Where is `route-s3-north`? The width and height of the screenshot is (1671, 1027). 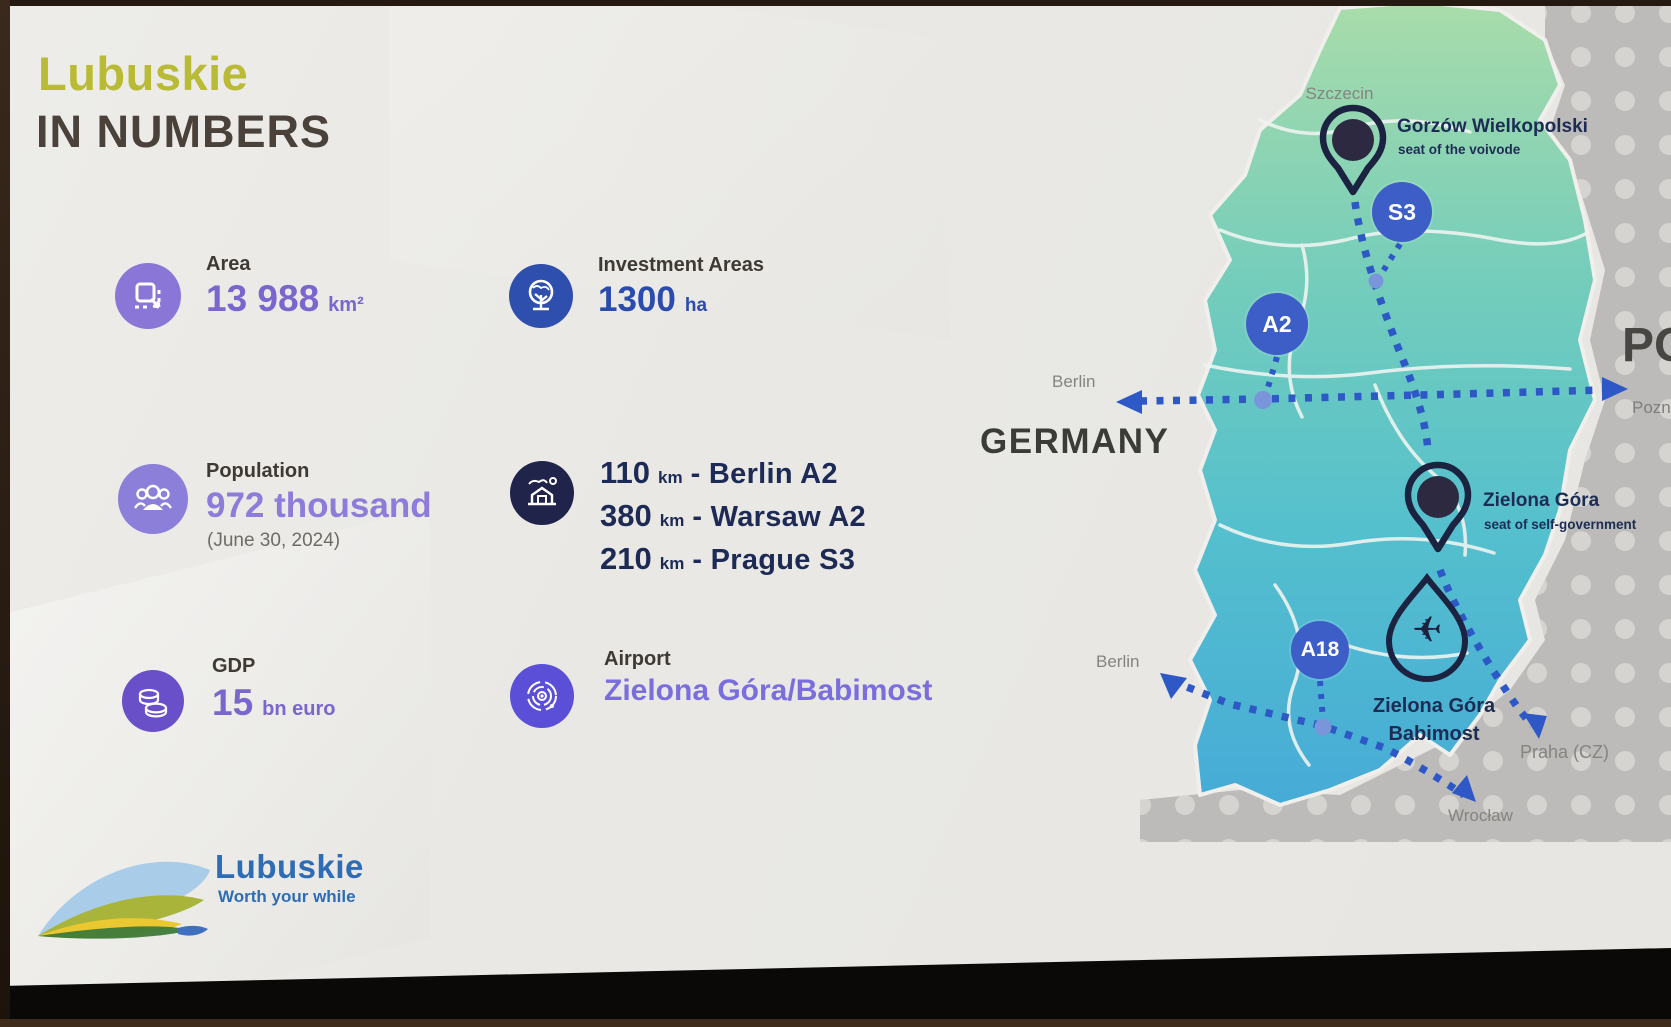 route-s3-north is located at coordinates (1391, 326).